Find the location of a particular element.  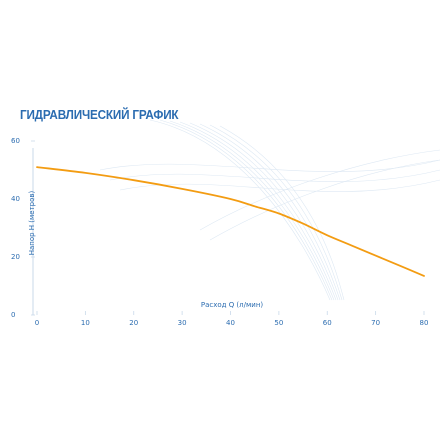

x-tick-label: 10 is located at coordinates (85, 323).